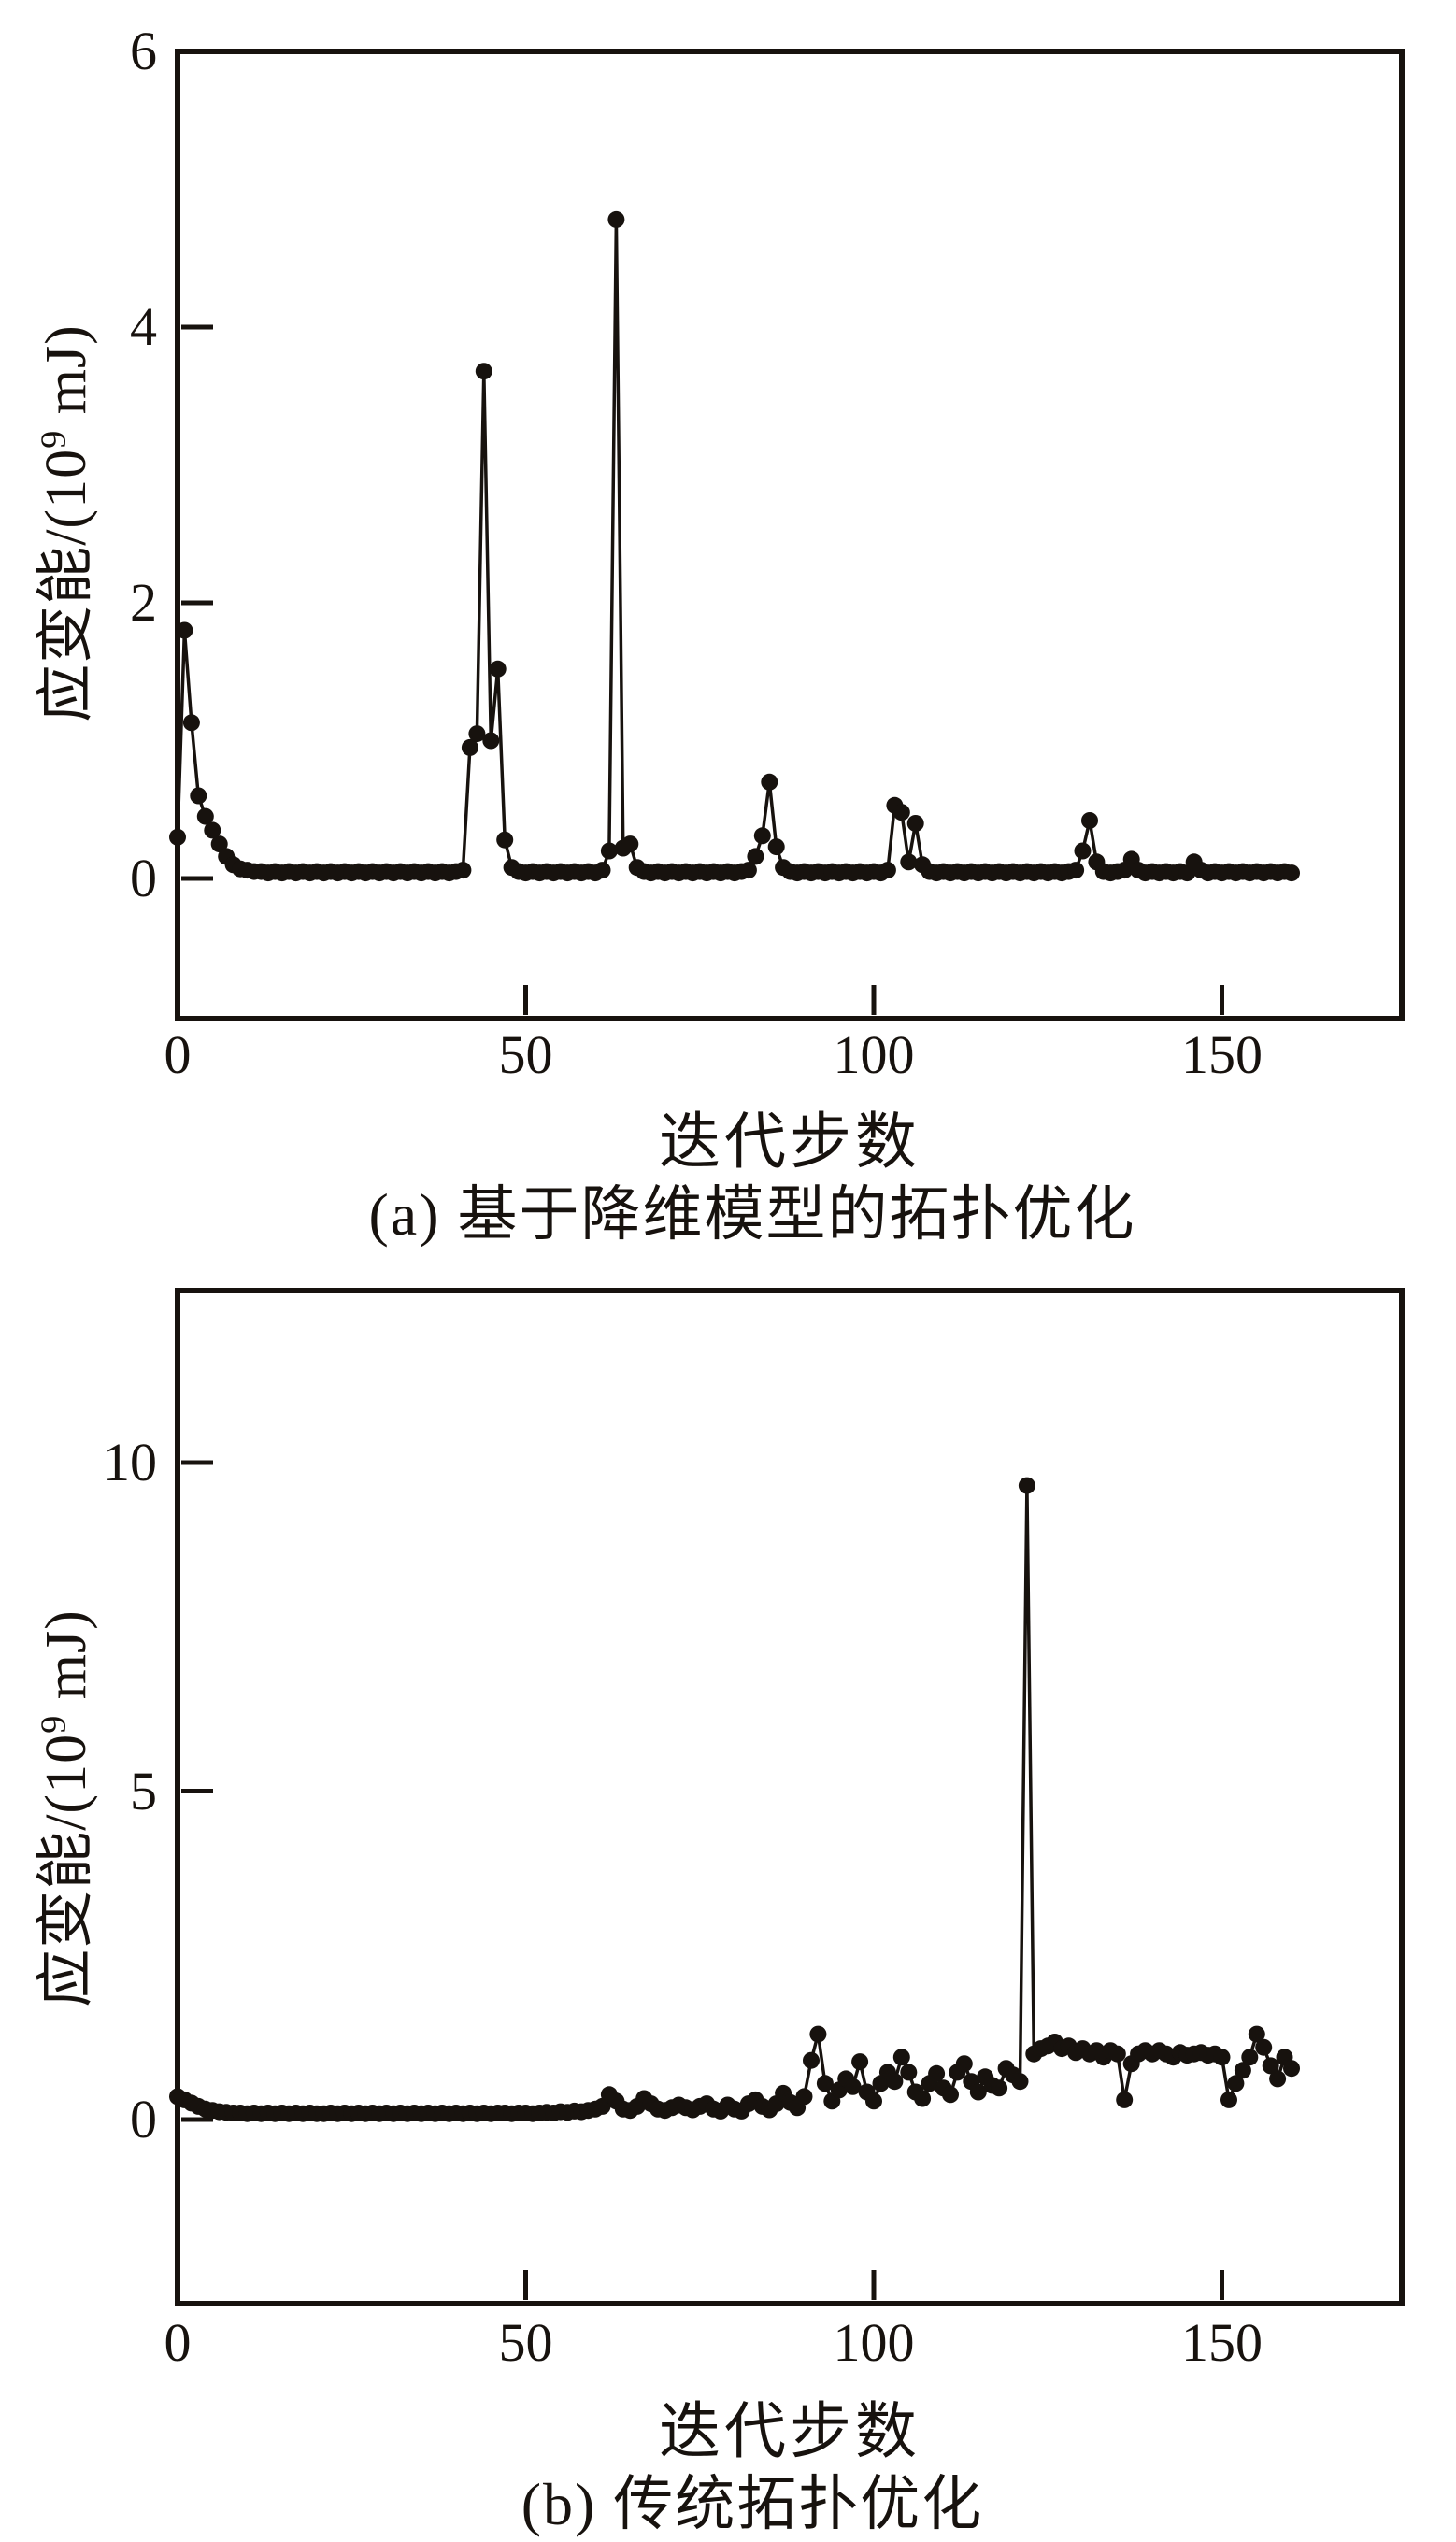 The image size is (1456, 2542). What do you see at coordinates (143, 878) in the screenshot?
I see `chart-a-y-tick-label: 0` at bounding box center [143, 878].